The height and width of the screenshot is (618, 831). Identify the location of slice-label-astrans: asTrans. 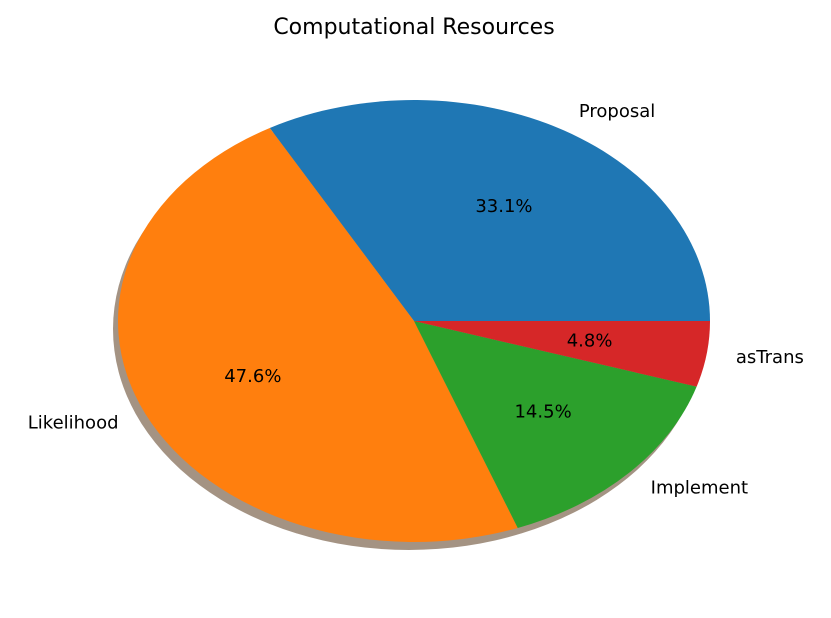
(770, 357).